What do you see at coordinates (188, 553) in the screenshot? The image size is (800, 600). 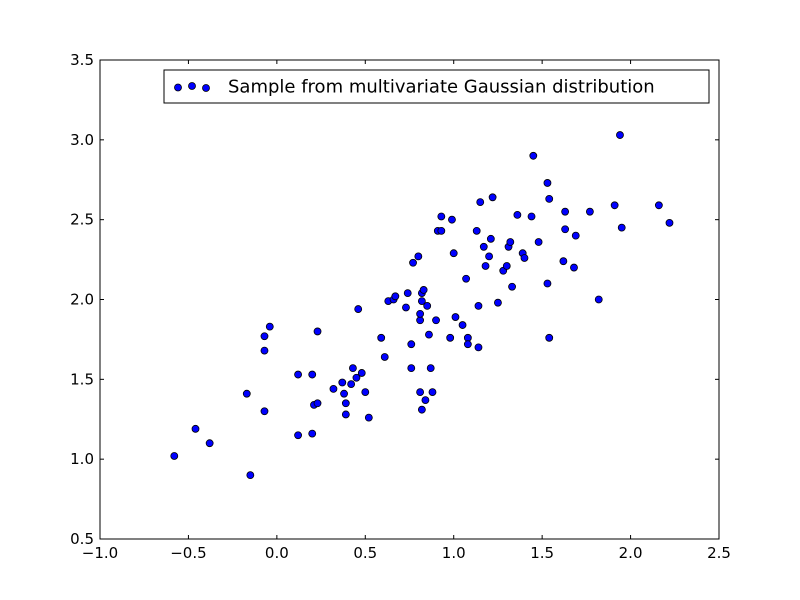 I see `x-tick-label: −0.5` at bounding box center [188, 553].